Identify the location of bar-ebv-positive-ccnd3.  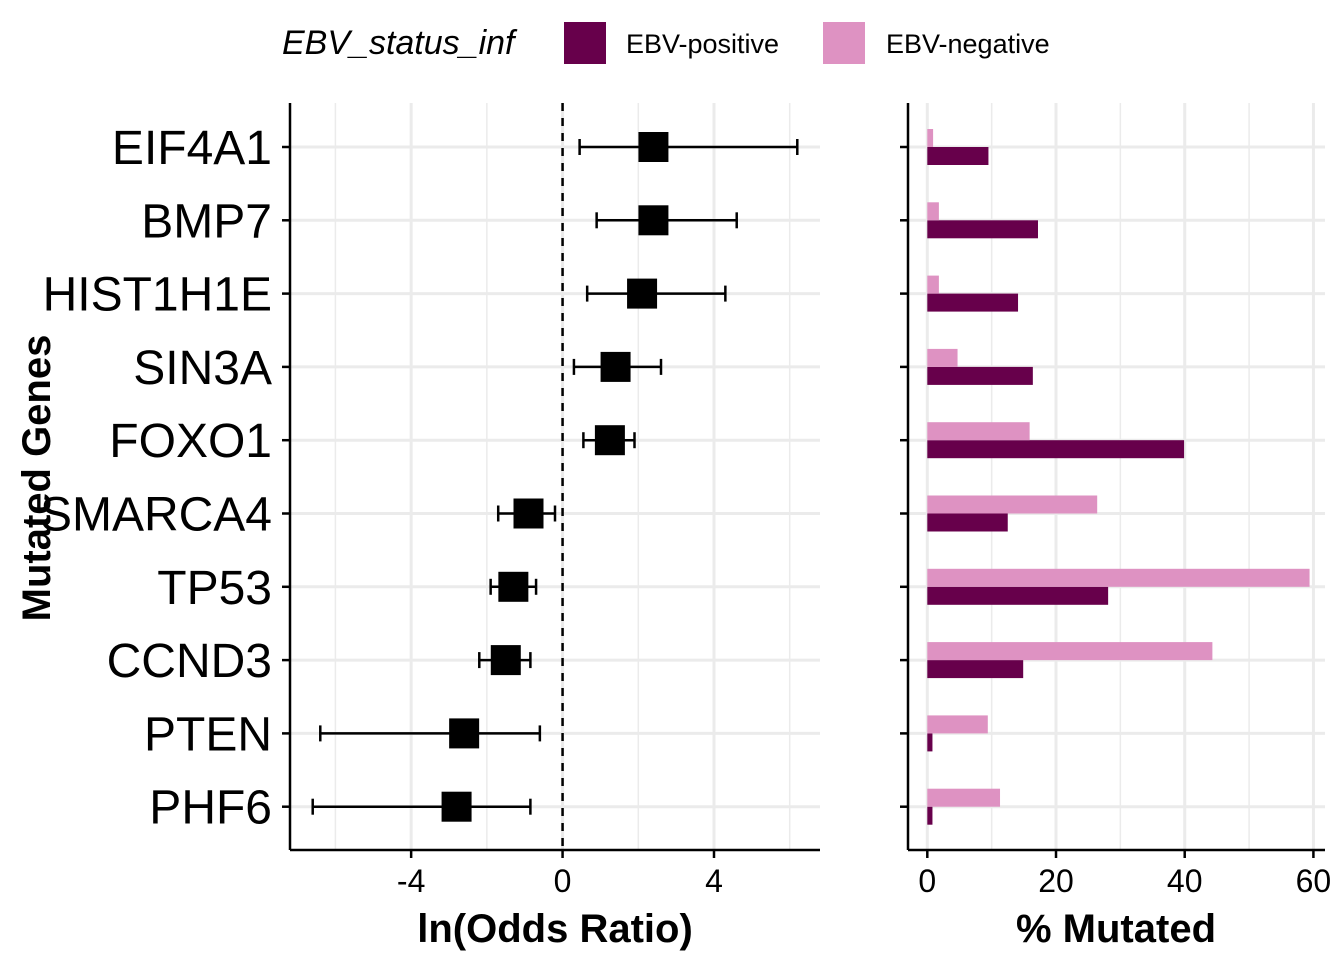
(975, 669).